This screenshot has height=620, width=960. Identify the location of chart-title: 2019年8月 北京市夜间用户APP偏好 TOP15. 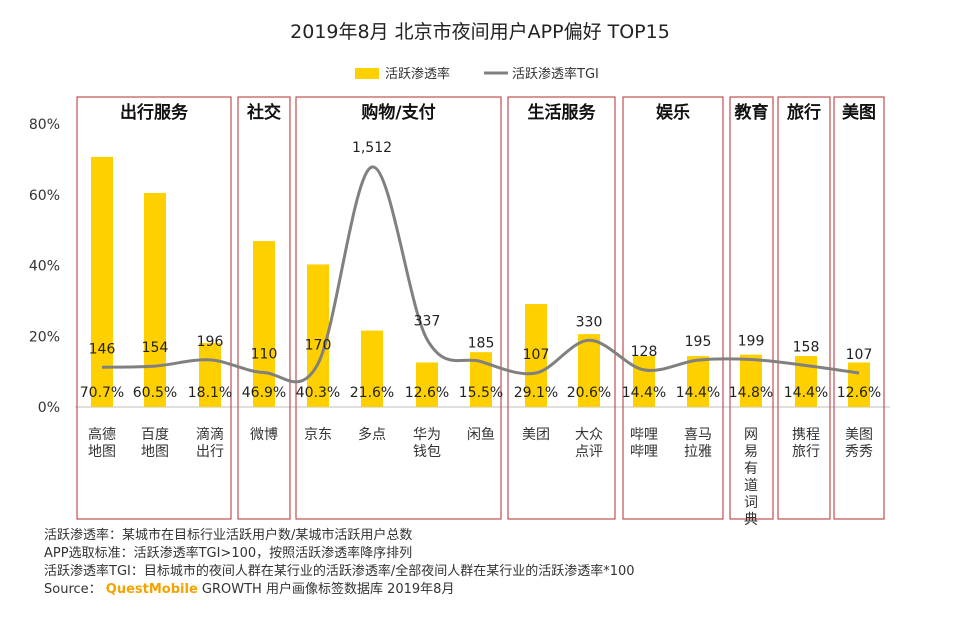
(480, 32).